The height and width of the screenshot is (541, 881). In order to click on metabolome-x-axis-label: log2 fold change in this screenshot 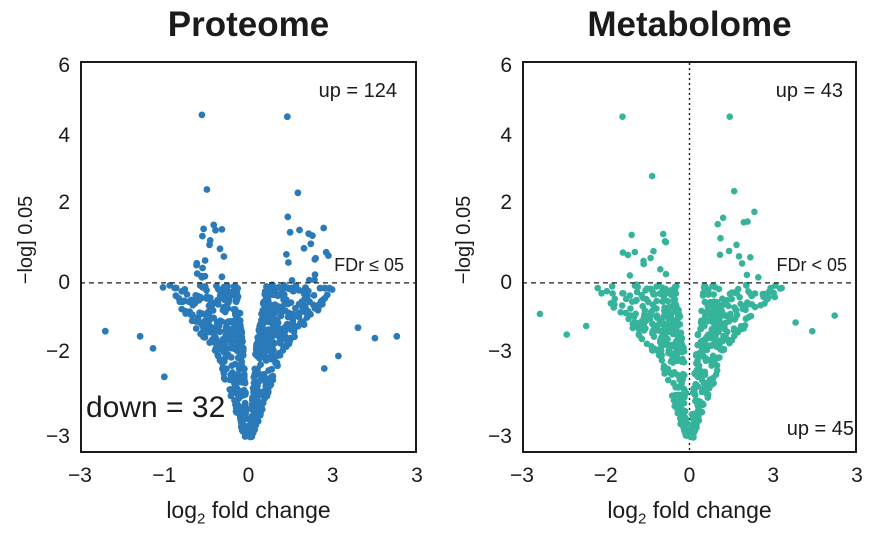, I will do `click(689, 515)`.